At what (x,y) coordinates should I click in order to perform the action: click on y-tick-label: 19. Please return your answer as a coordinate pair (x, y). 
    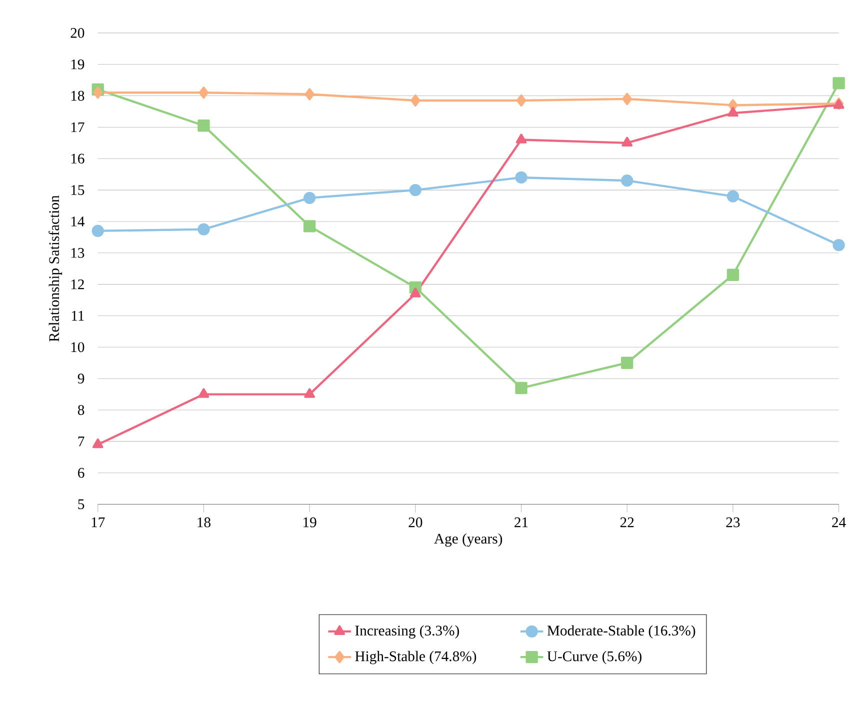
    Looking at the image, I should click on (77, 64).